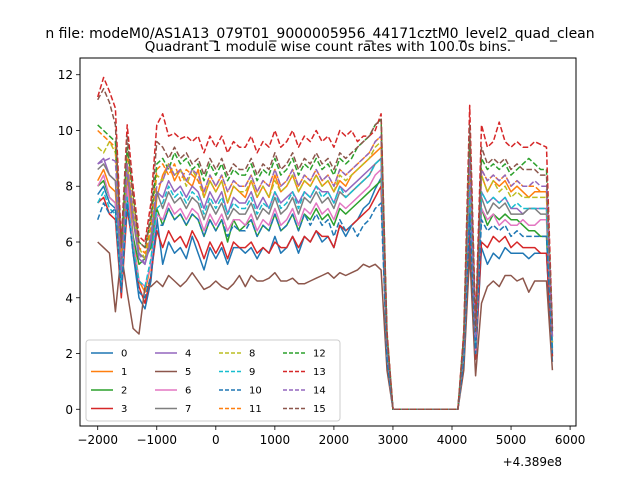 The image size is (640, 480). I want to click on legend-label-0: 0, so click(124, 354).